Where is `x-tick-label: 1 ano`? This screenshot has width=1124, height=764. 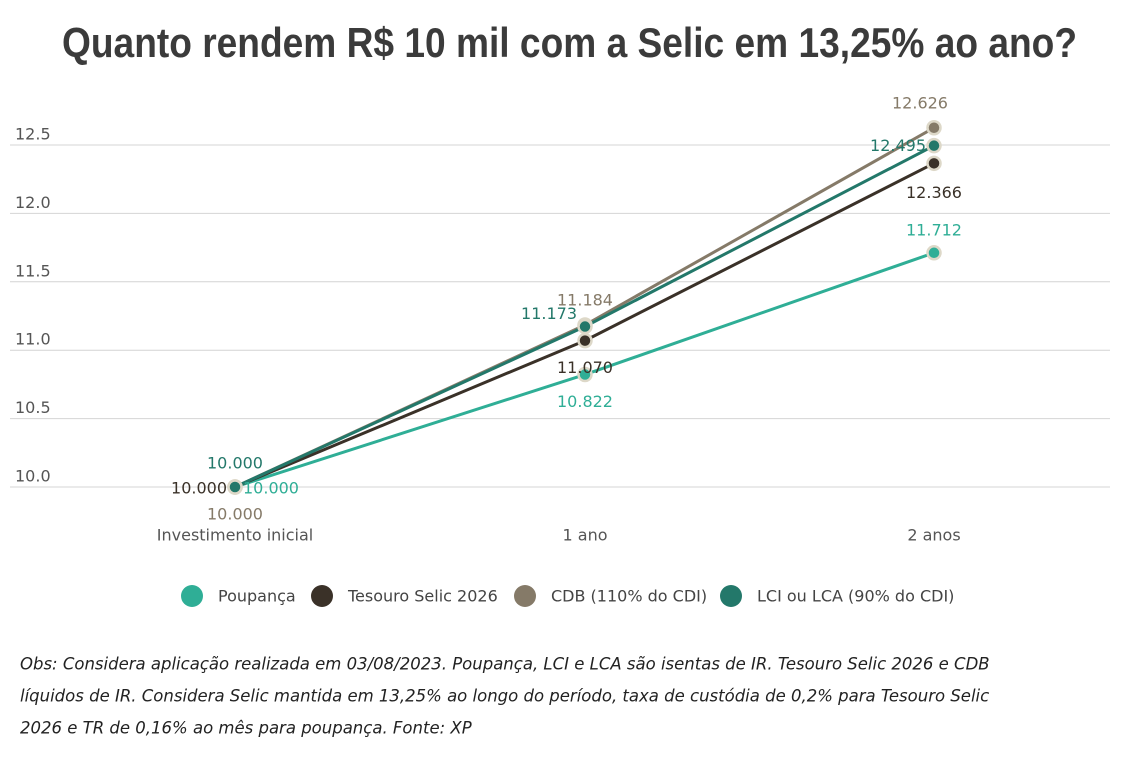
x-tick-label: 1 ano is located at coordinates (585, 535).